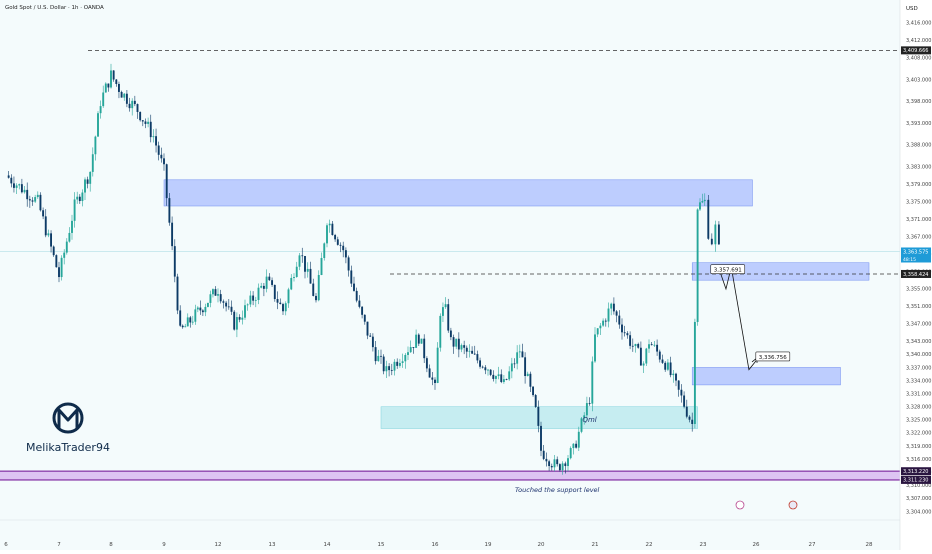 The width and height of the screenshot is (932, 554). What do you see at coordinates (740, 505) in the screenshot?
I see `event-earnings-icon` at bounding box center [740, 505].